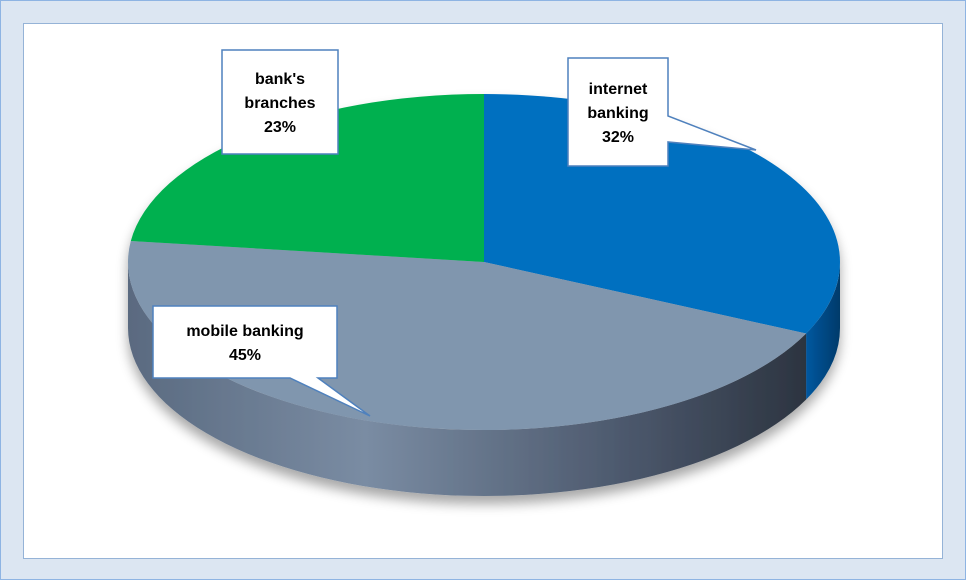 This screenshot has height=580, width=966. Describe the element at coordinates (245, 355) in the screenshot. I see `data-label-percent-1: 45%` at that location.